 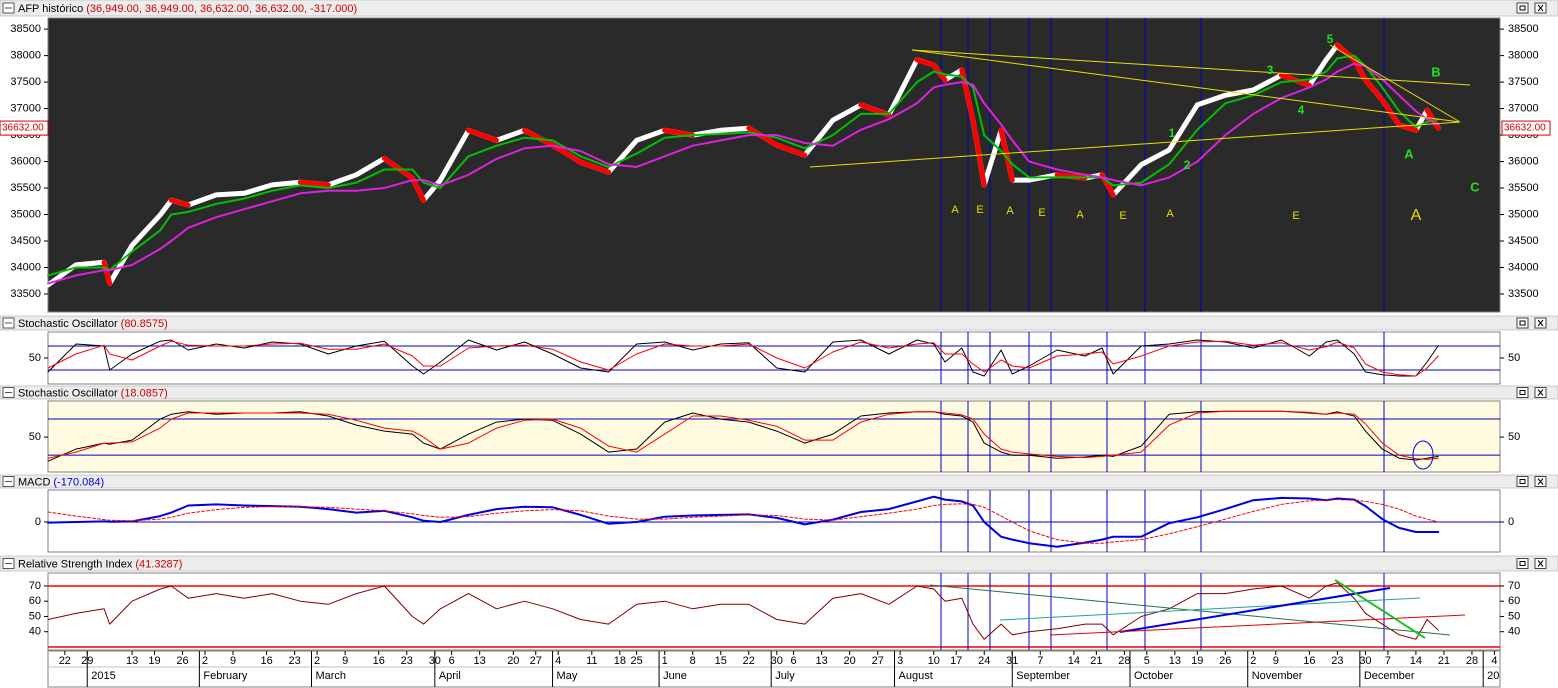 What do you see at coordinates (916, 676) in the screenshot?
I see `month-label: August` at bounding box center [916, 676].